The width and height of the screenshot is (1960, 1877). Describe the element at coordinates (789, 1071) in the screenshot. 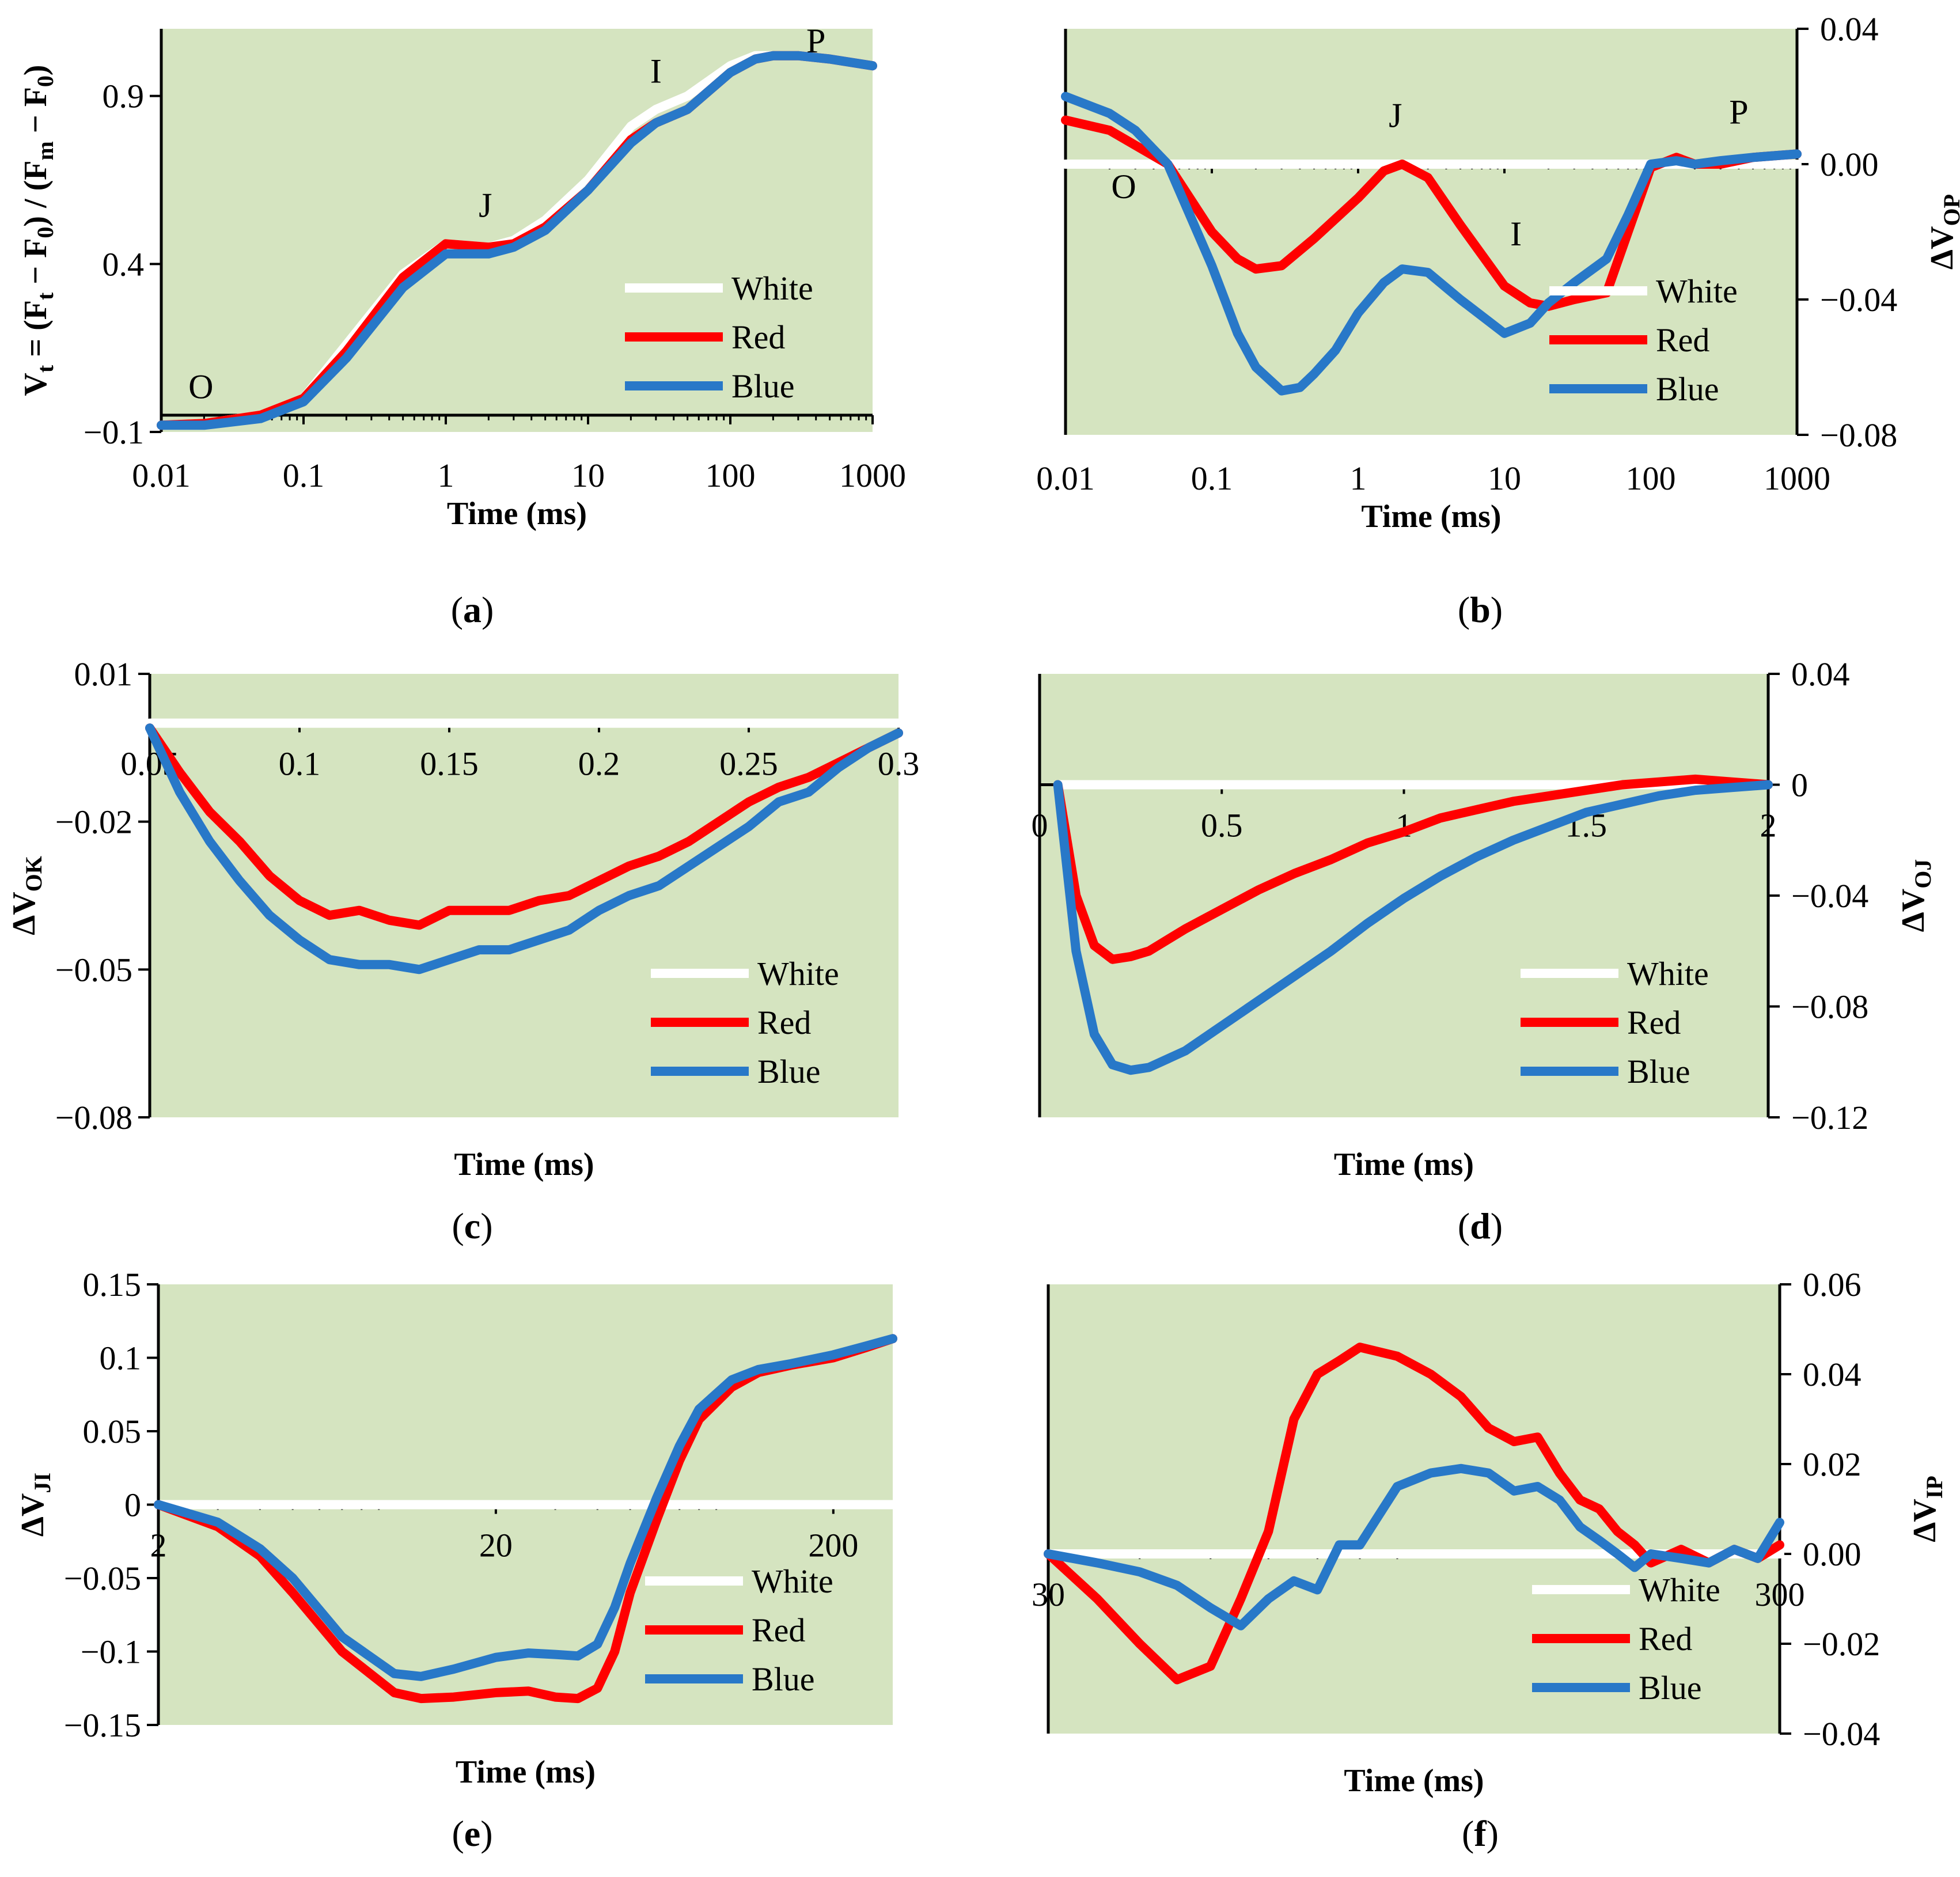

I see `legend-label-c-blue: Blue` at that location.